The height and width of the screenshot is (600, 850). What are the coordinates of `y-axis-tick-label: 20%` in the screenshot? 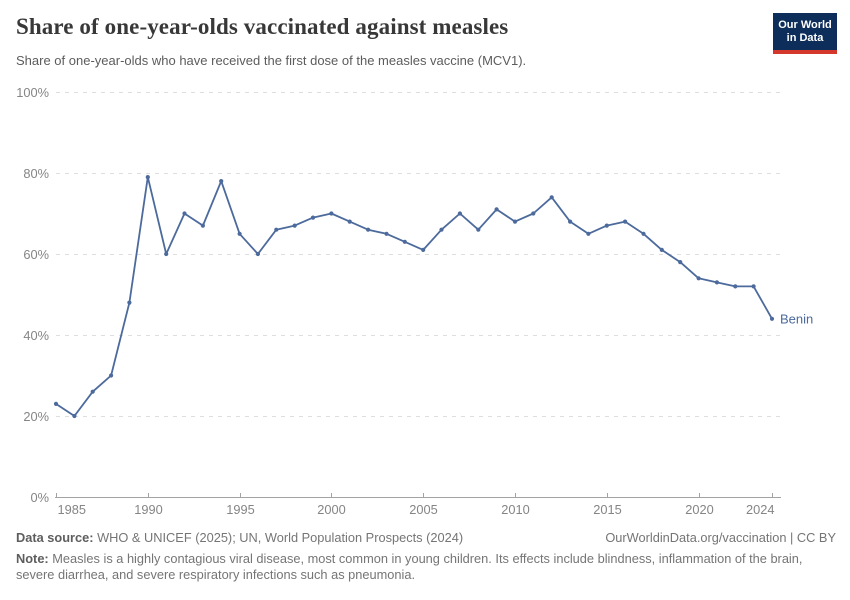 It's located at (36, 416).